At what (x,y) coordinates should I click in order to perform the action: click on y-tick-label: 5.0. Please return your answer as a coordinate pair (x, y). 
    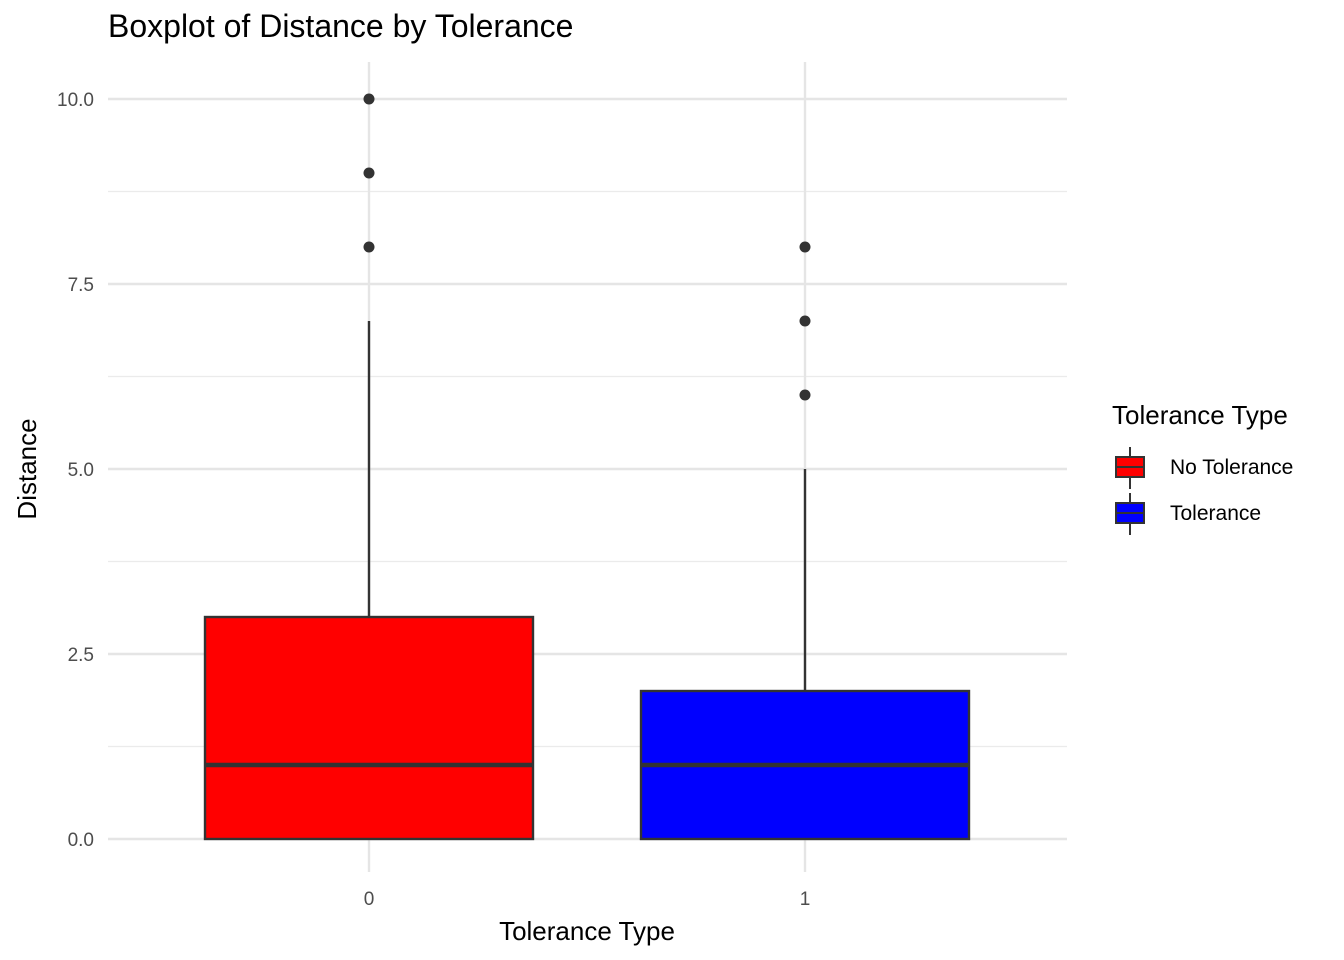
    Looking at the image, I should click on (81, 470).